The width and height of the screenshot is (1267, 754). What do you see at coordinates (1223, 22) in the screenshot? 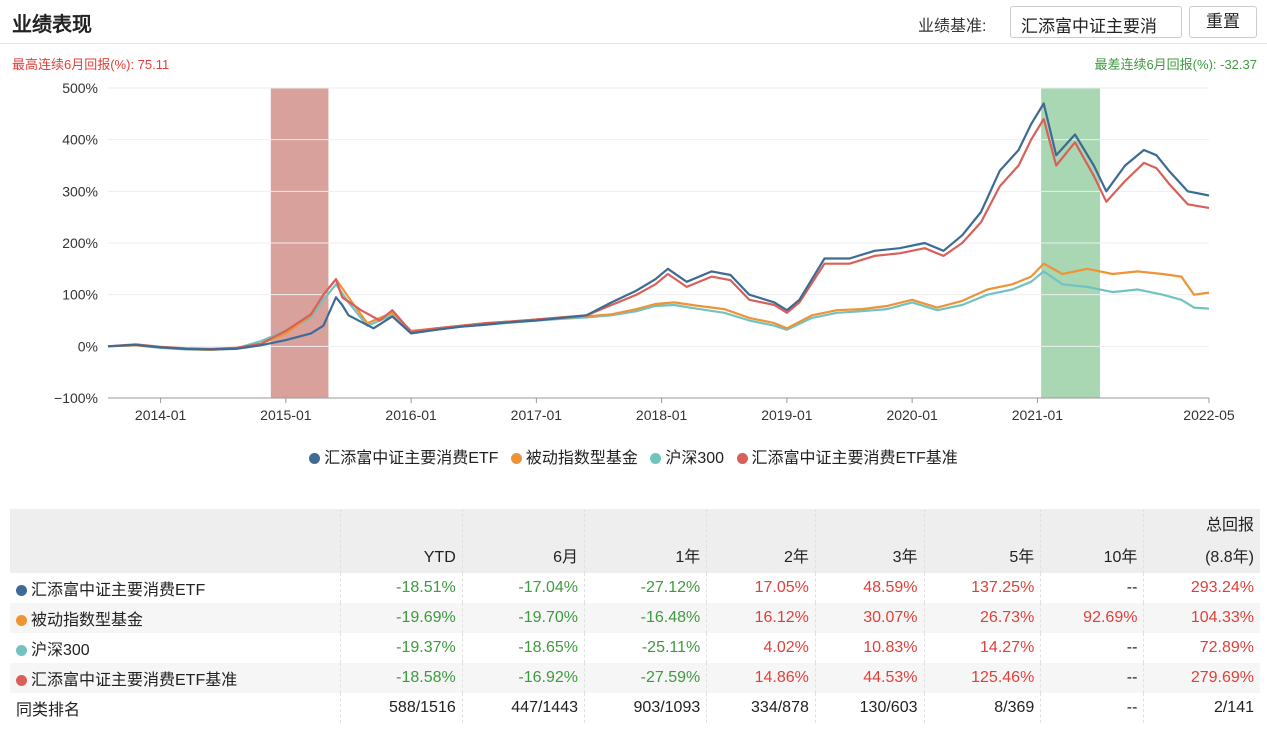
I see `reset-button: 重置` at bounding box center [1223, 22].